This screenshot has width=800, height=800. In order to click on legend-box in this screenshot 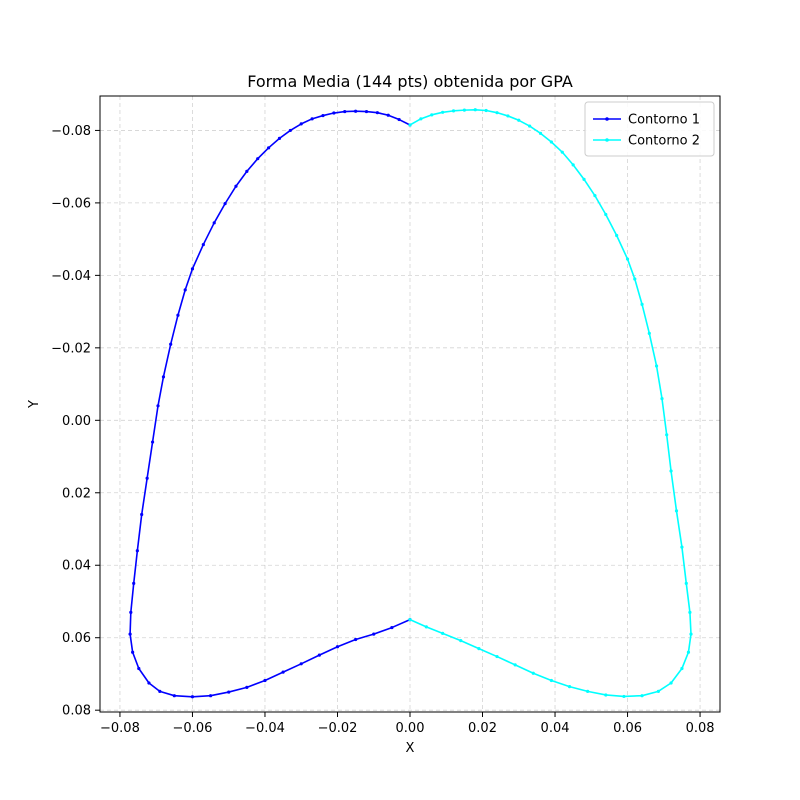, I will do `click(649, 129)`.